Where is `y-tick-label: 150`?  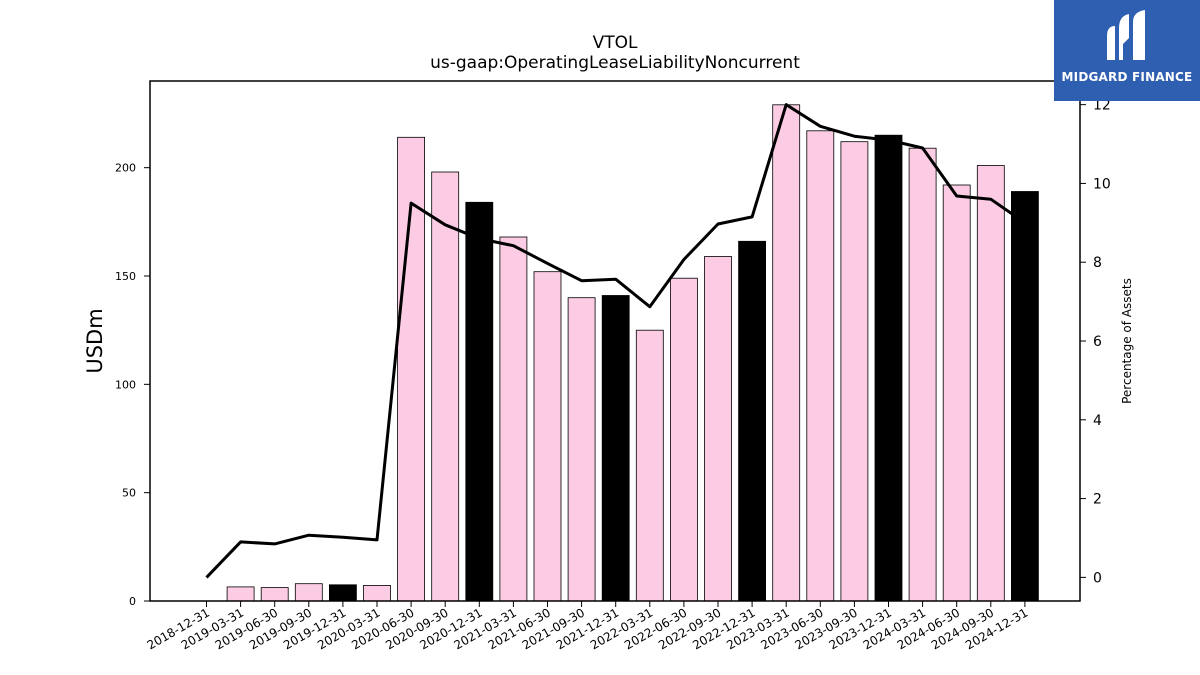 y-tick-label: 150 is located at coordinates (125, 276).